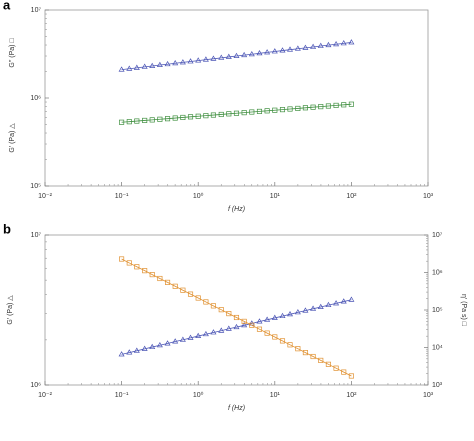  Describe the element at coordinates (198, 196) in the screenshot. I see `x-tick-label: 10⁰` at that location.